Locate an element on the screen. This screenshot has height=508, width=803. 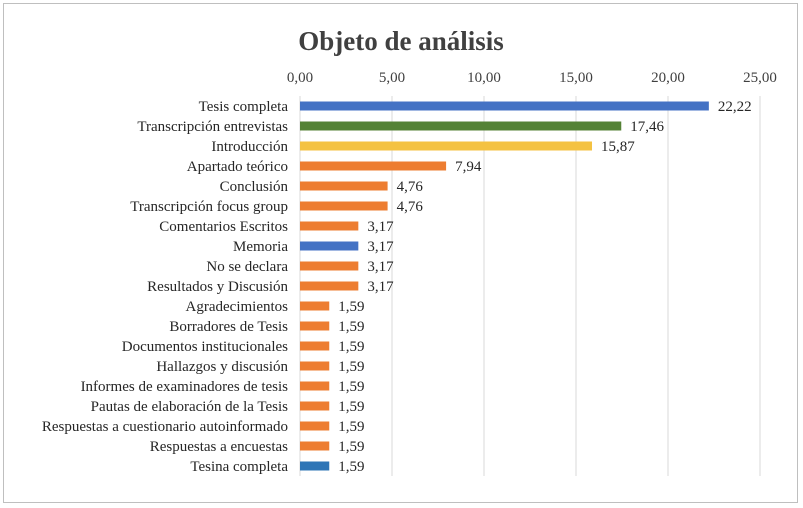
category-label: Agradecimientos is located at coordinates (237, 307).